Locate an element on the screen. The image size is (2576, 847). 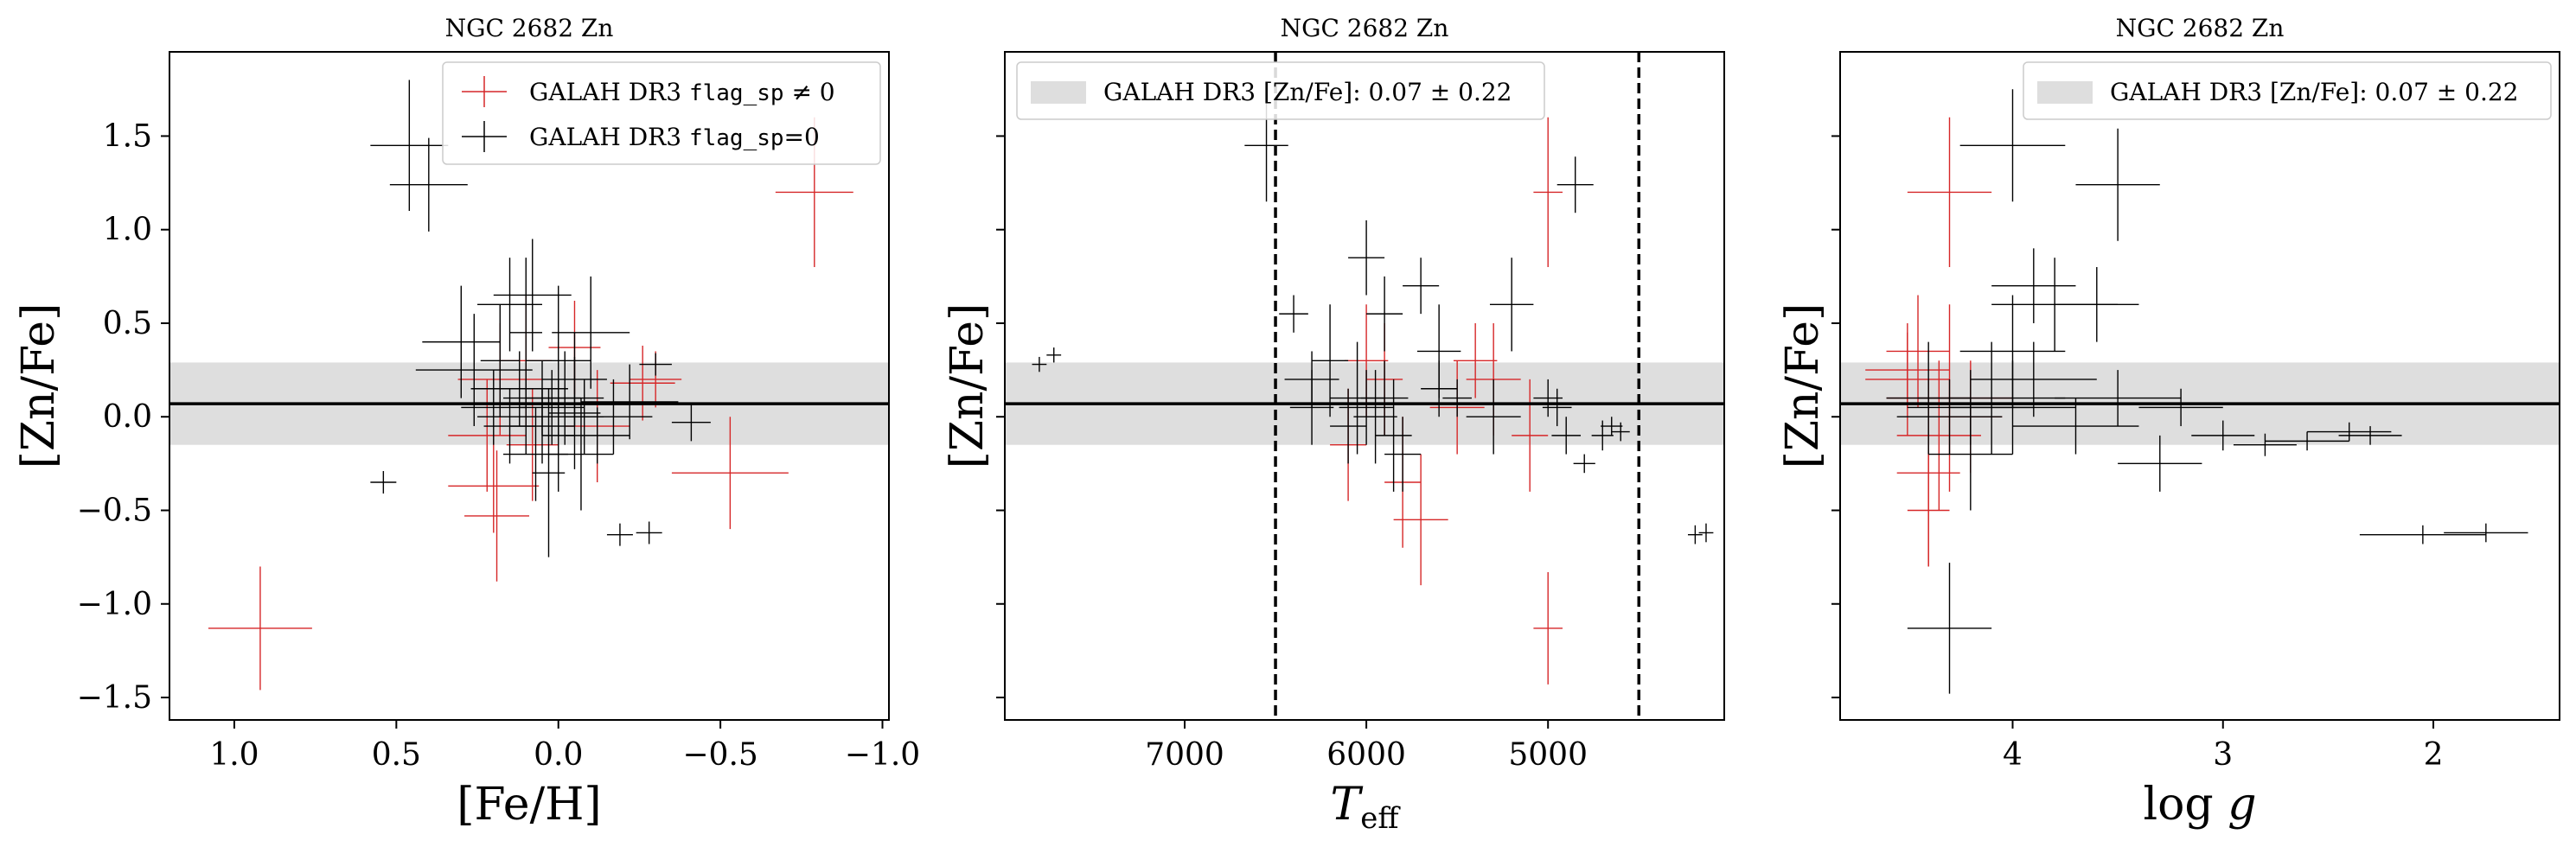
y-tick-label: −1.0 is located at coordinates (114, 604).